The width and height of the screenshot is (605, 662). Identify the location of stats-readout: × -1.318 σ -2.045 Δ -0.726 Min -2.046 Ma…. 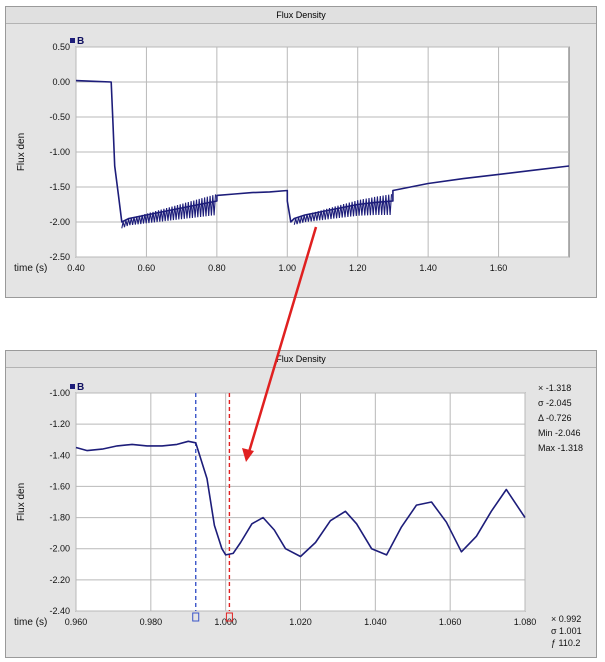
(560, 418).